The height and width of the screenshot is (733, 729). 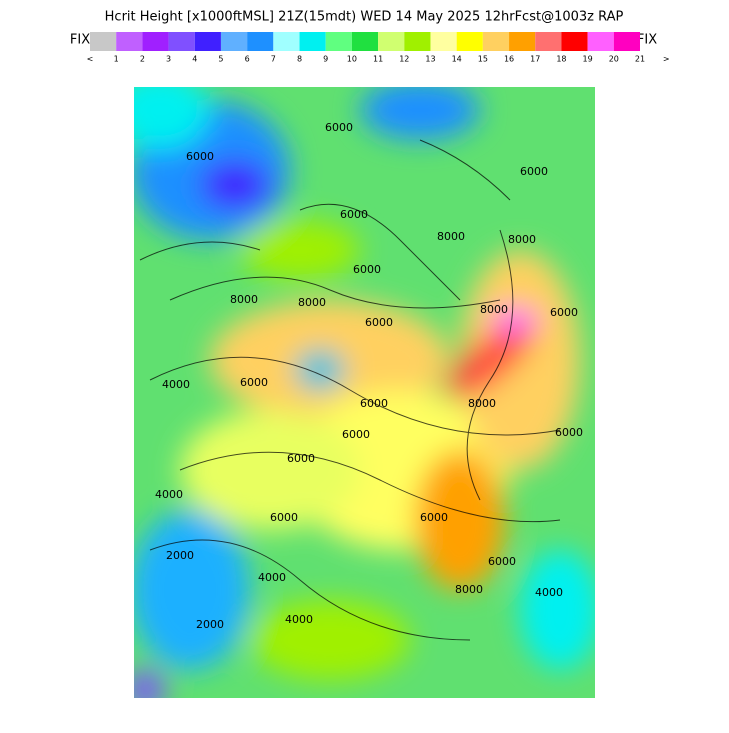 I want to click on colorbar-label: 3, so click(x=168, y=59).